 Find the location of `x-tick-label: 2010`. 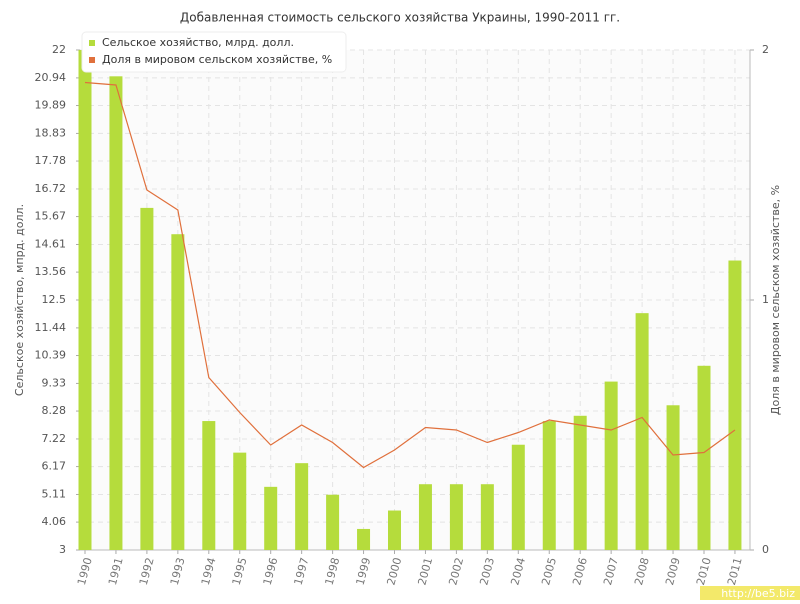

x-tick-label: 2010 is located at coordinates (704, 571).